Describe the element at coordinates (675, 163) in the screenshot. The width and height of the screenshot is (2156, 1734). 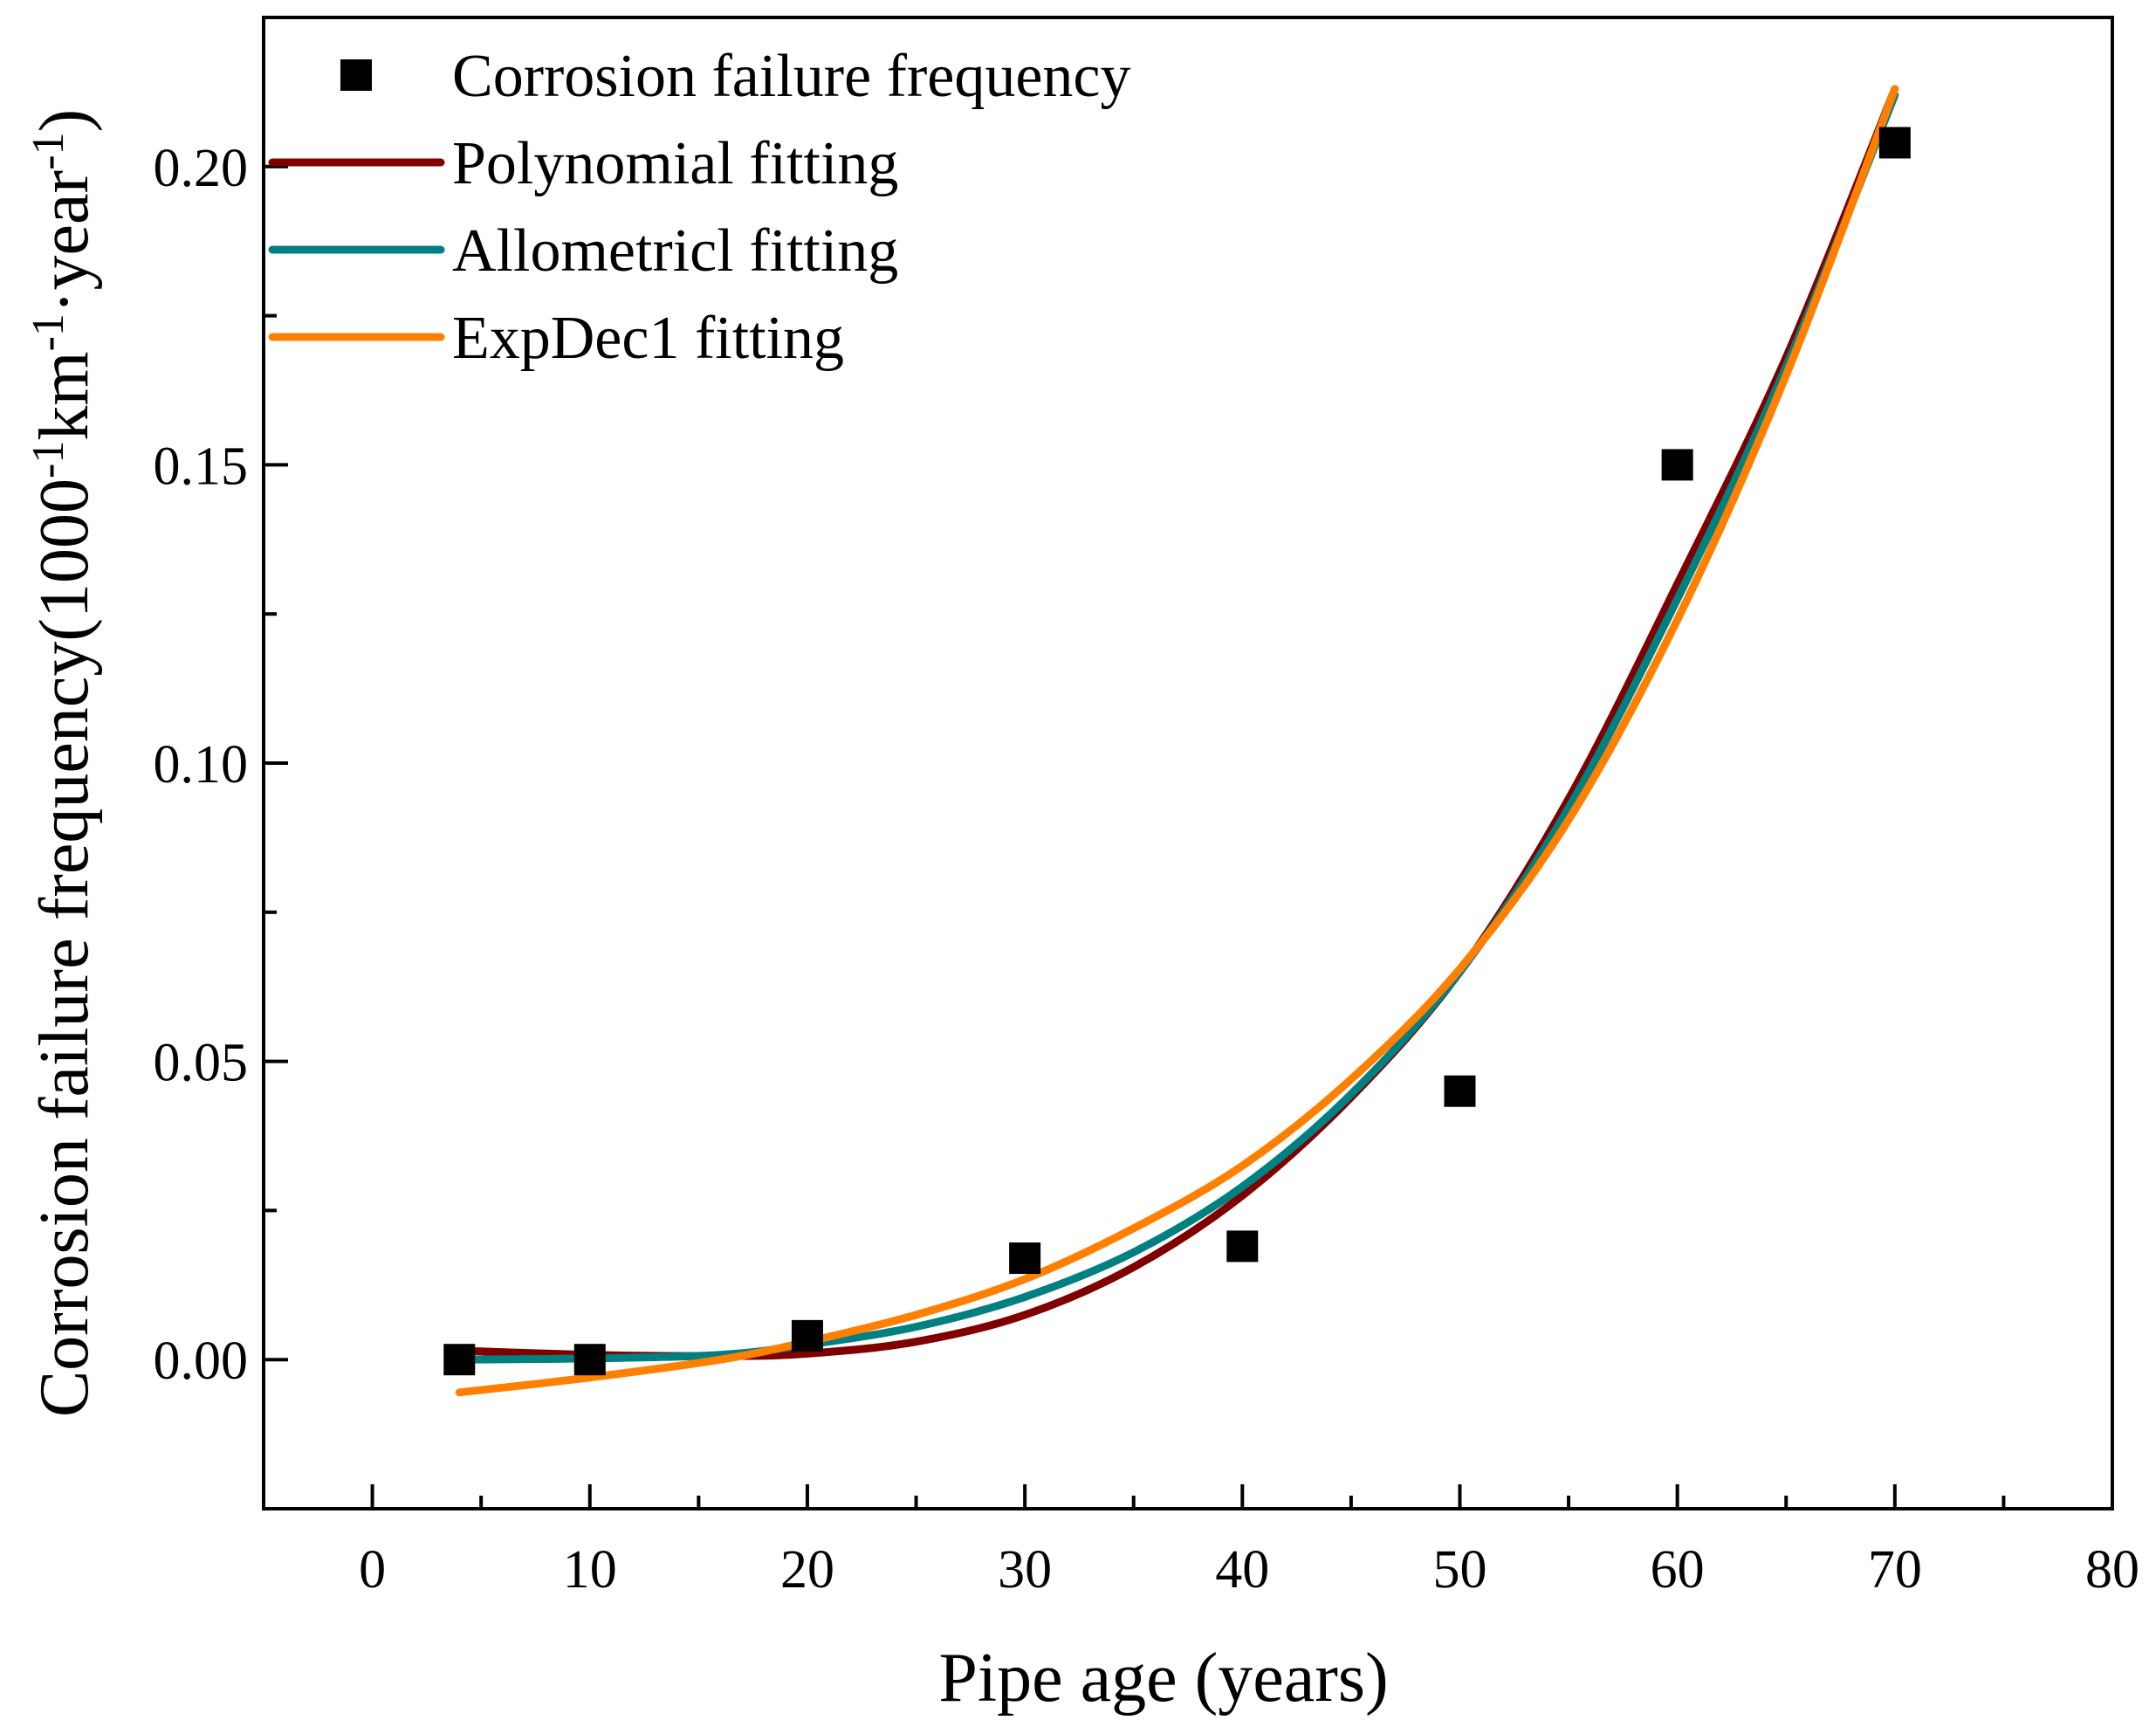
I see `legend-label: Polynomial fitting` at that location.